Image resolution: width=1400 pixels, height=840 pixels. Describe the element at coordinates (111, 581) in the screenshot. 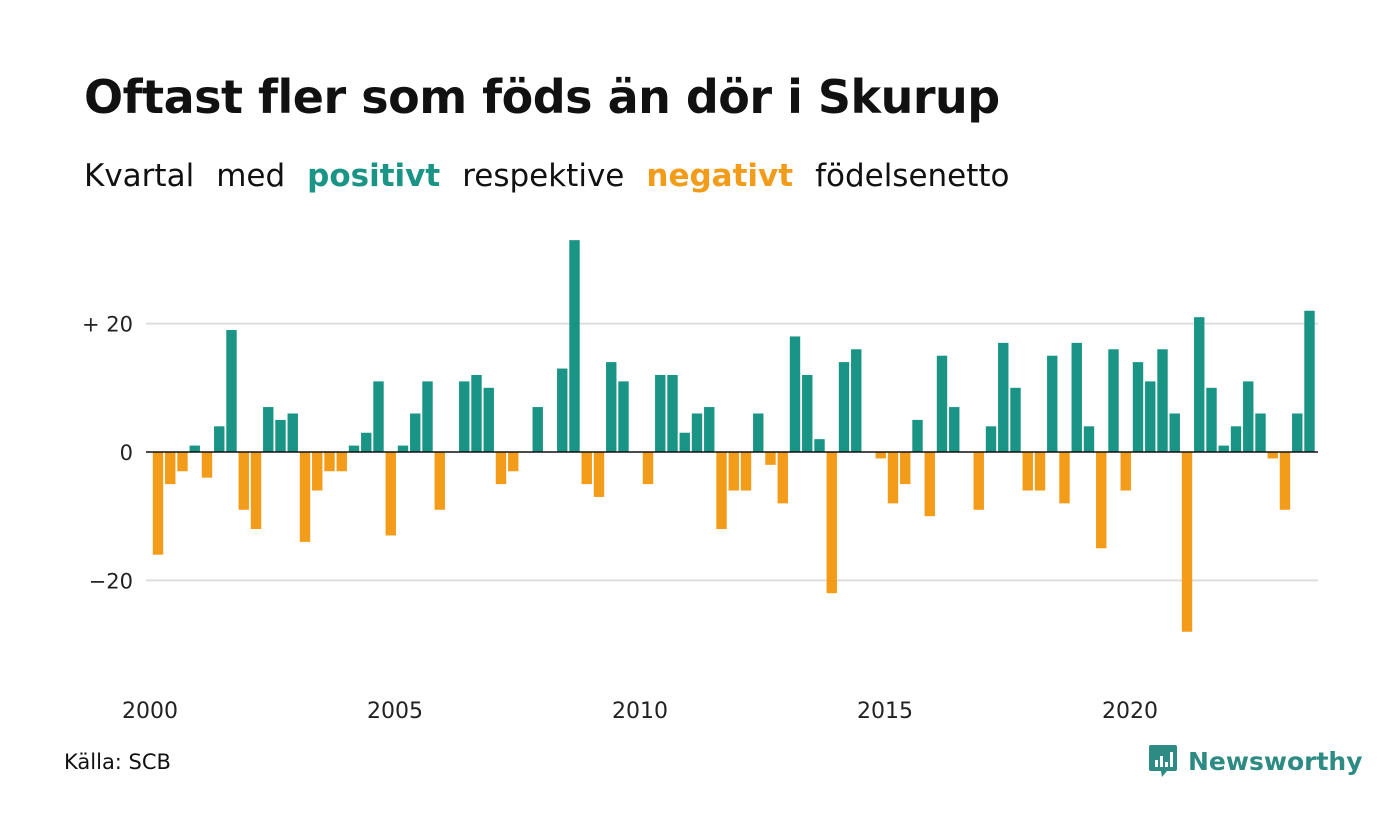

I see `y-tick-label: −20` at that location.